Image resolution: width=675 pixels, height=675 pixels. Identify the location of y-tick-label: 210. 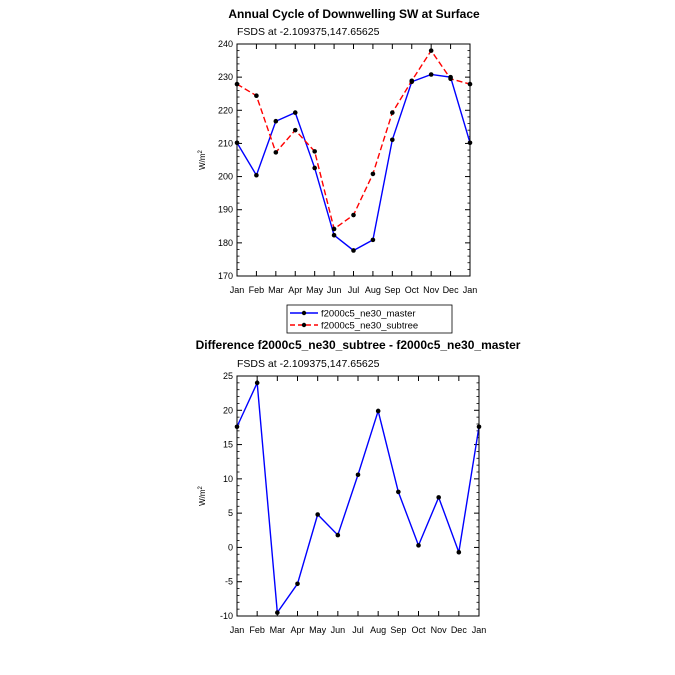
(225, 143).